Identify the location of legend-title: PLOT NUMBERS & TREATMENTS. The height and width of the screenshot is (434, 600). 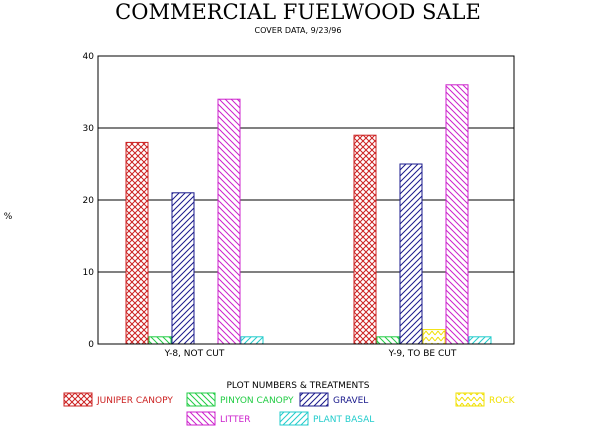
(297, 386).